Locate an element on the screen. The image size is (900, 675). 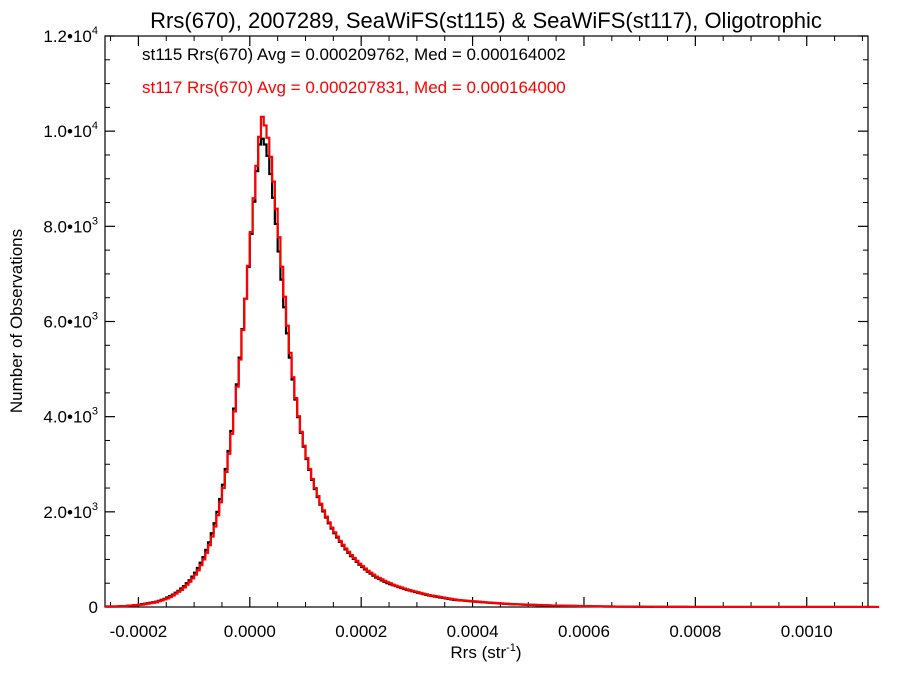
y-tick-mantissa: 4.0•1 is located at coordinates (62, 417).